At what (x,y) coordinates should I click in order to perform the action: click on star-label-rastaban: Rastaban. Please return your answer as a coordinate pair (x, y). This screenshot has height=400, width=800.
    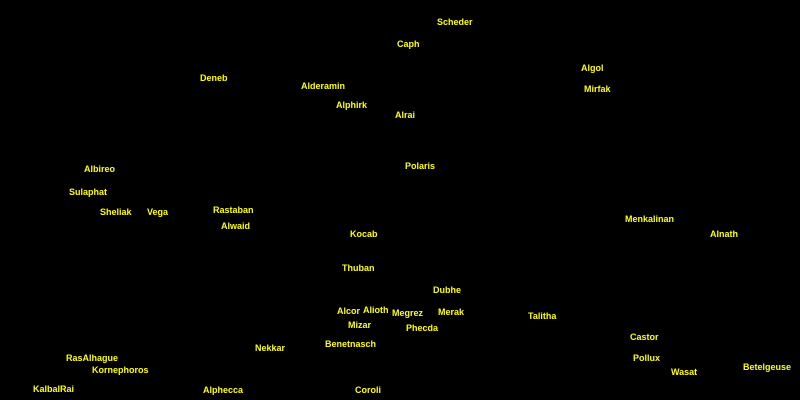
    Looking at the image, I should click on (233, 210).